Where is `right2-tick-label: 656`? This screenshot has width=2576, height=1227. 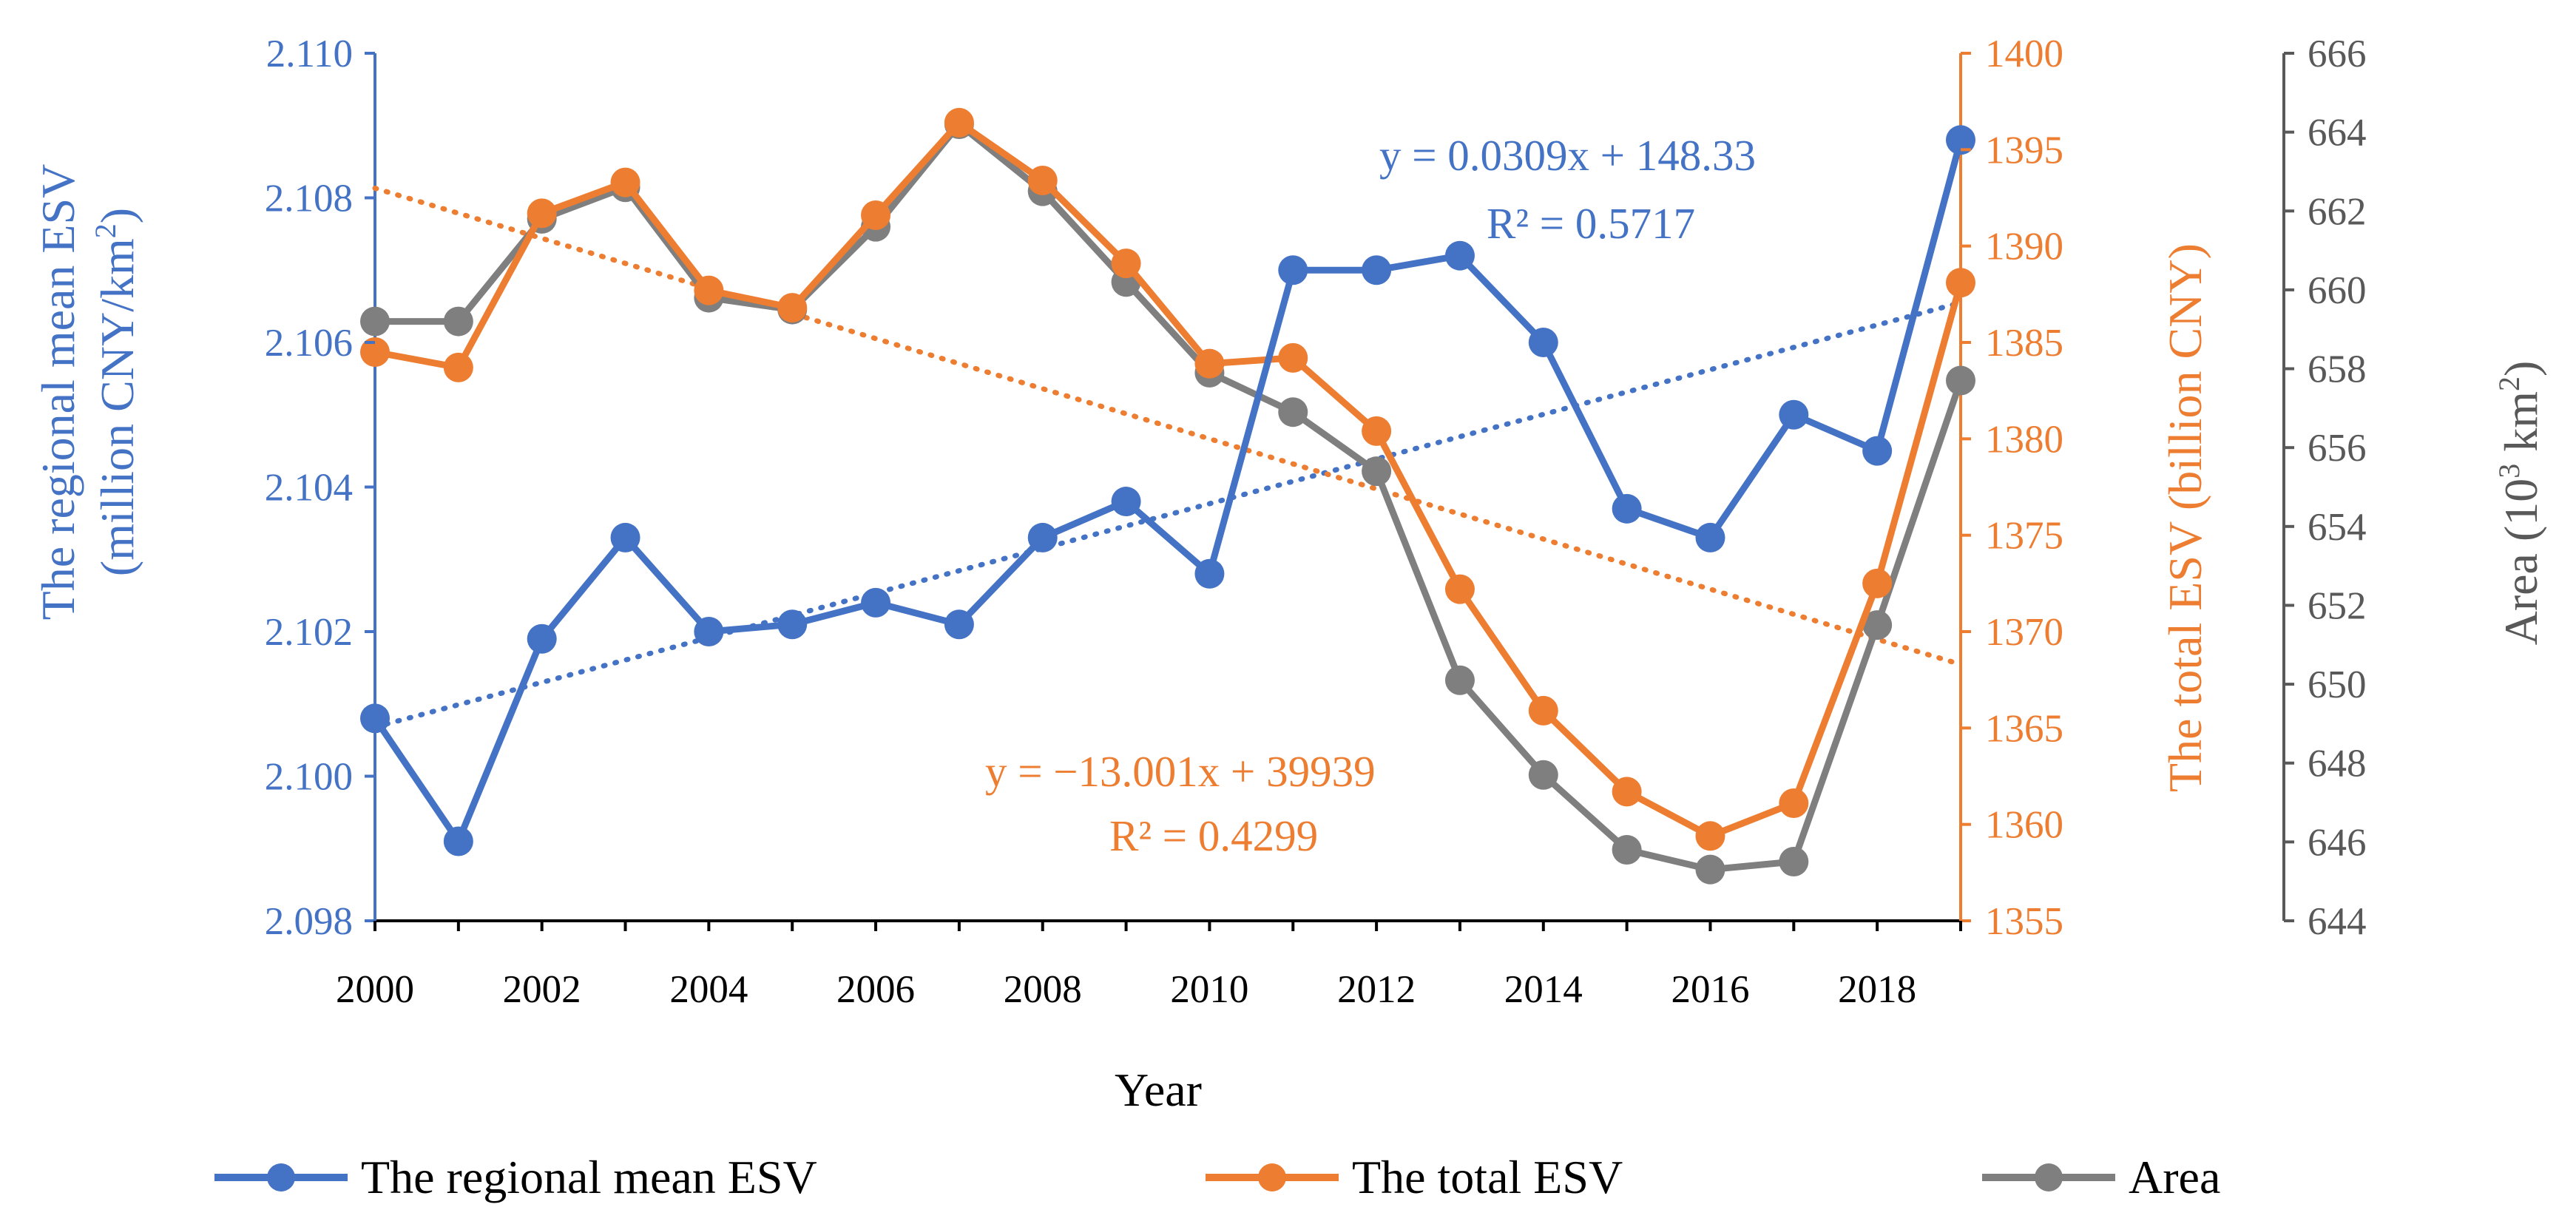 right2-tick-label: 656 is located at coordinates (2337, 449).